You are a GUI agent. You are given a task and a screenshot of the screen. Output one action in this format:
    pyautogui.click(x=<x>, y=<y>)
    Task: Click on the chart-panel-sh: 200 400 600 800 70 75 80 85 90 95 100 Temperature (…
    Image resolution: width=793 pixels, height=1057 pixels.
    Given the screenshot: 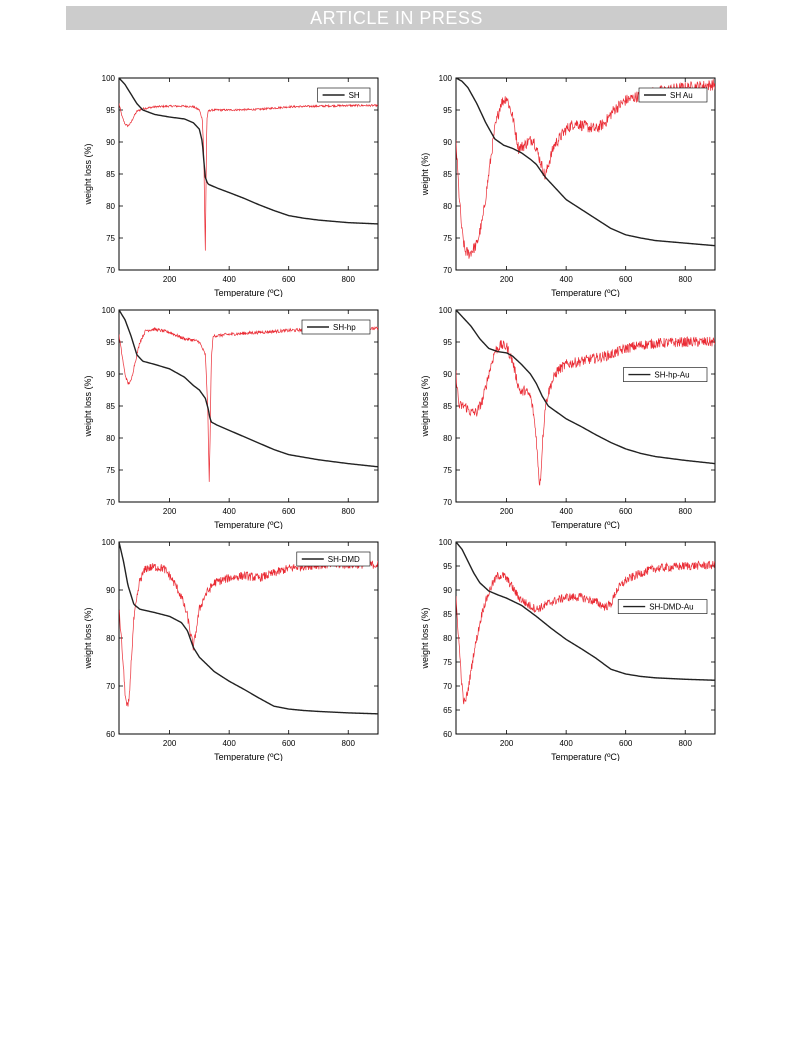 What is the action you would take?
    pyautogui.click(x=228, y=187)
    